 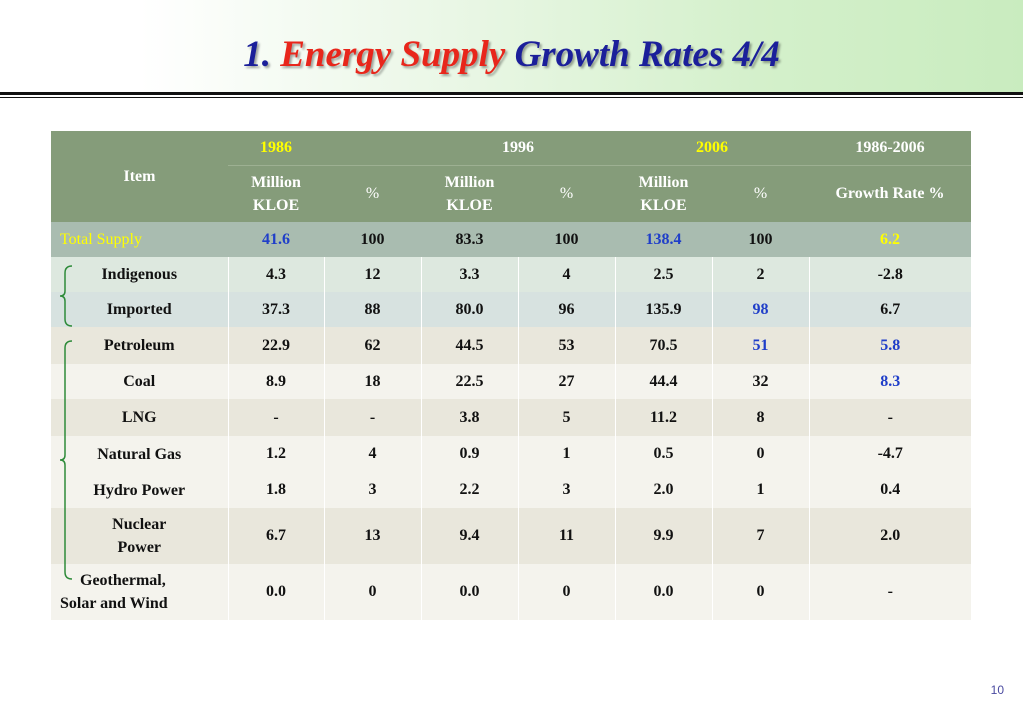 I want to click on cell: 135.9, so click(x=663, y=309).